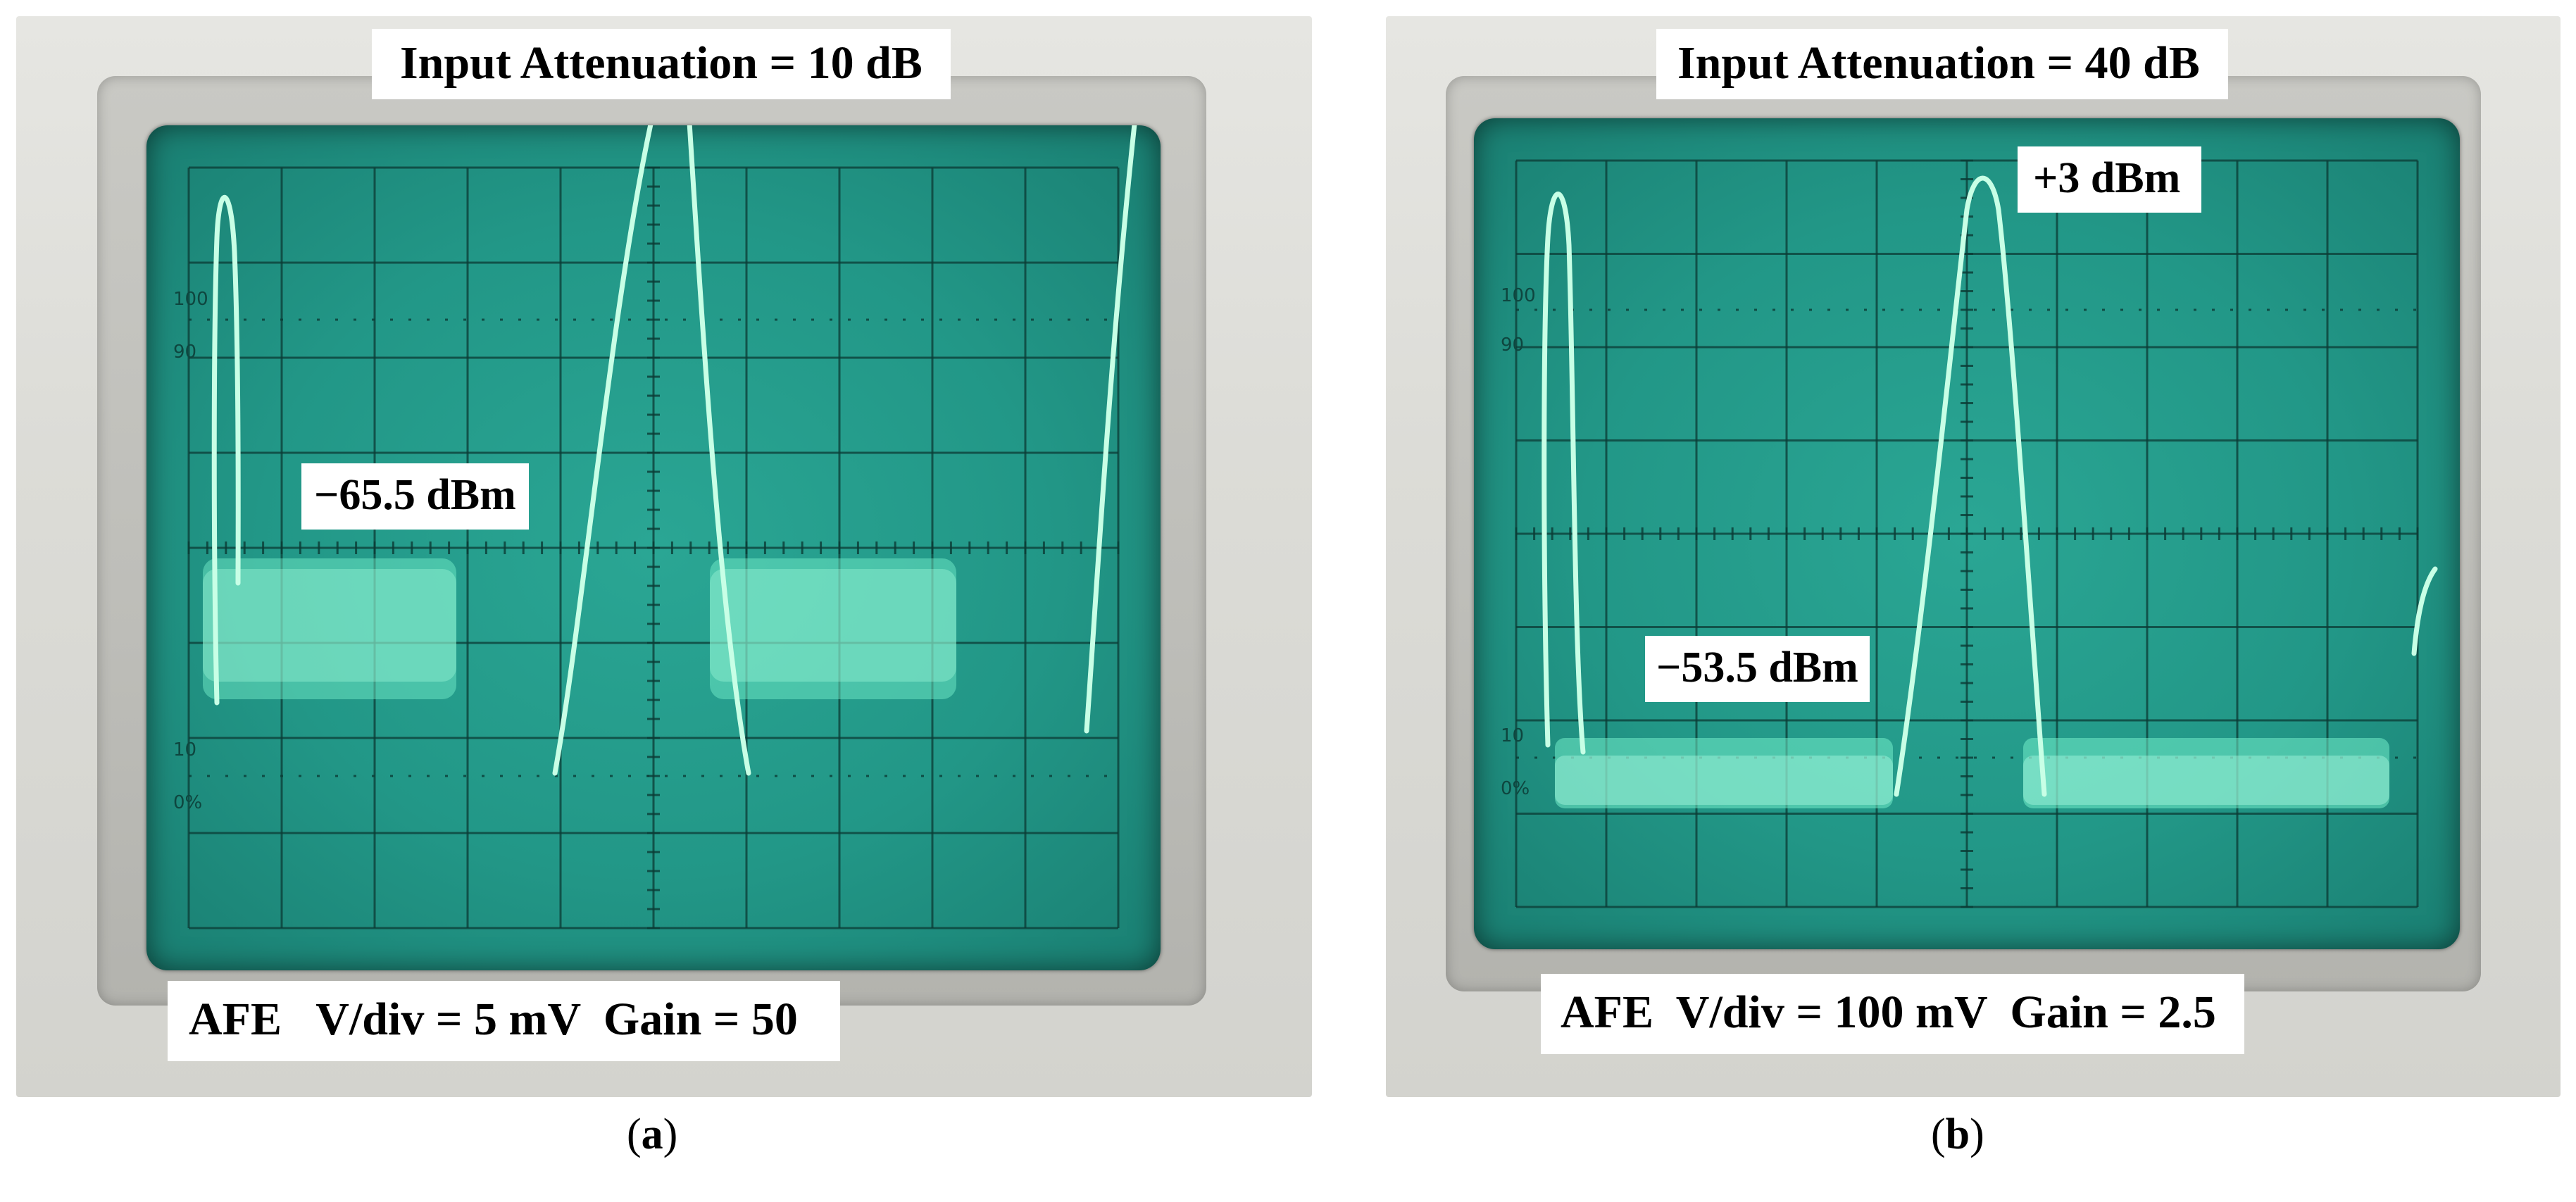 This screenshot has height=1202, width=2576. What do you see at coordinates (652, 1134) in the screenshot?
I see `caption-a: (a)` at bounding box center [652, 1134].